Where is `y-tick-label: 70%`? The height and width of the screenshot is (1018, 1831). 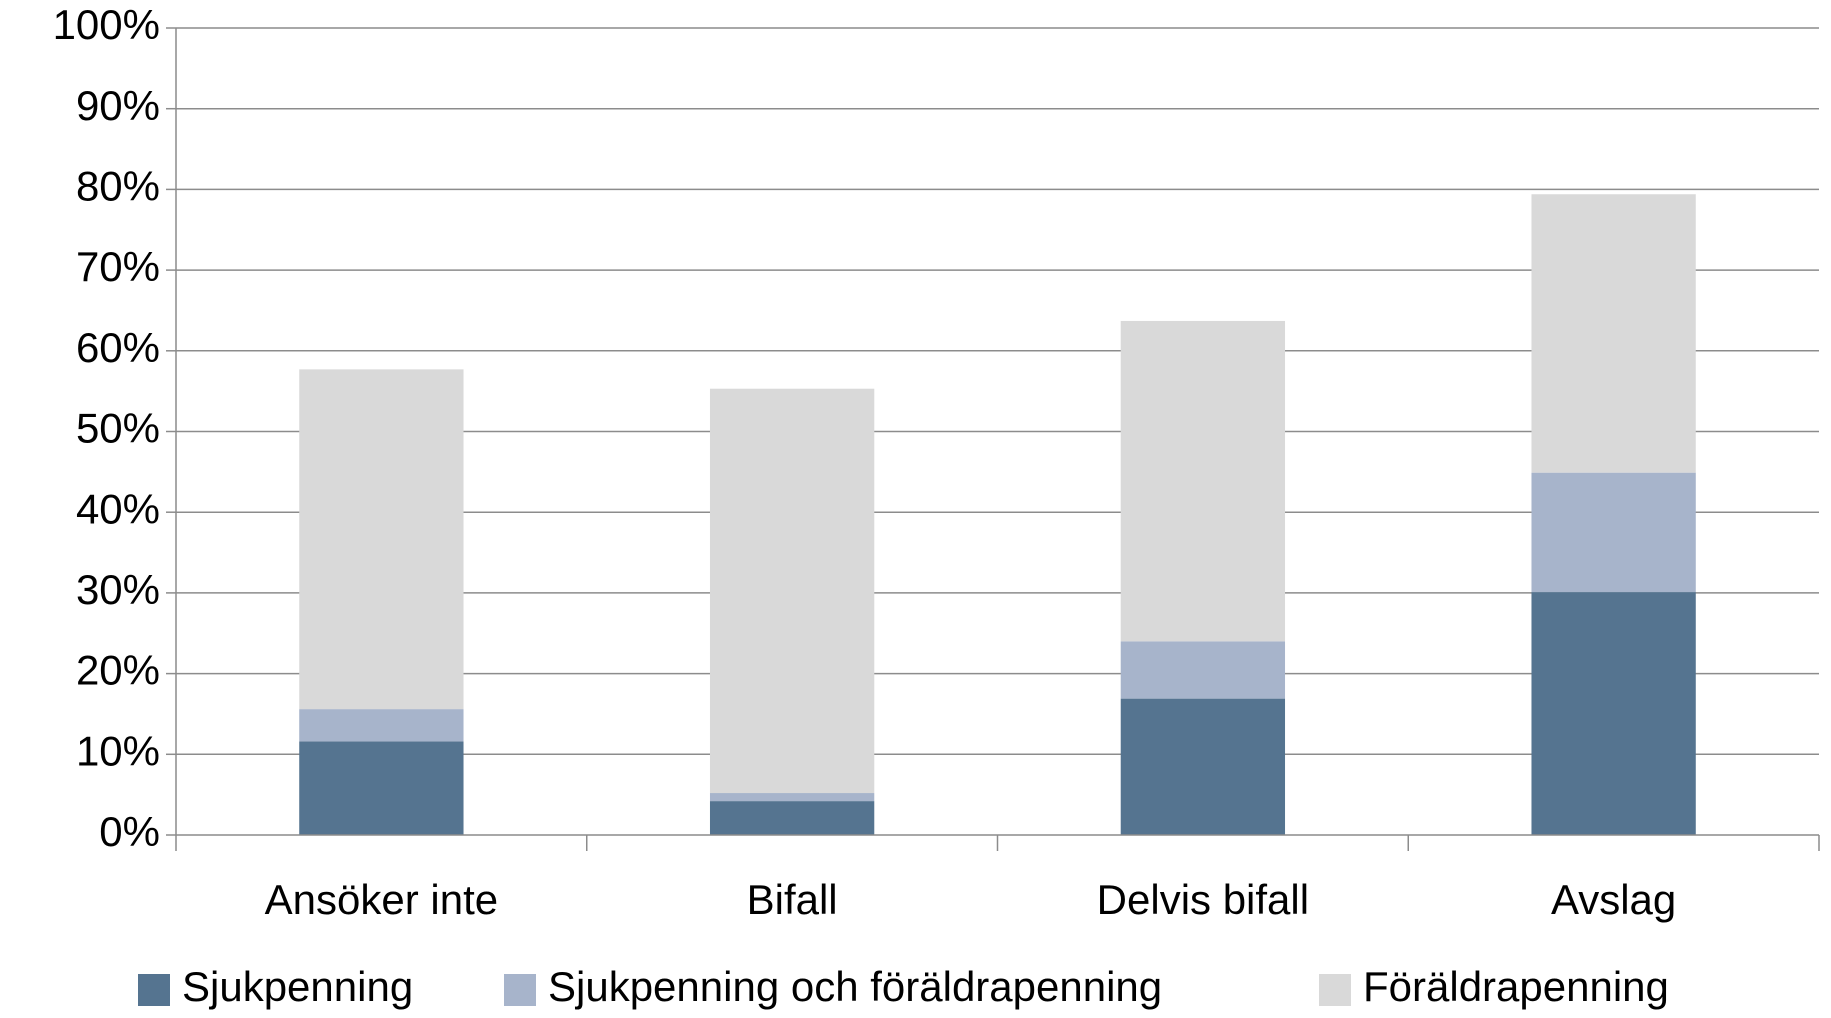 y-tick-label: 70% is located at coordinates (118, 266).